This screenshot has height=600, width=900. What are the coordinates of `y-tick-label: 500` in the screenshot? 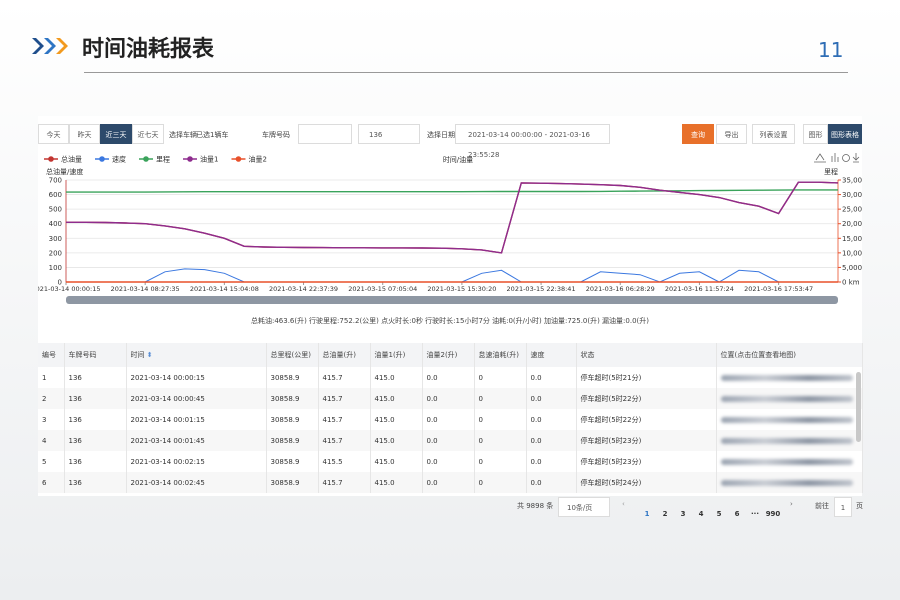 It's located at (55, 210).